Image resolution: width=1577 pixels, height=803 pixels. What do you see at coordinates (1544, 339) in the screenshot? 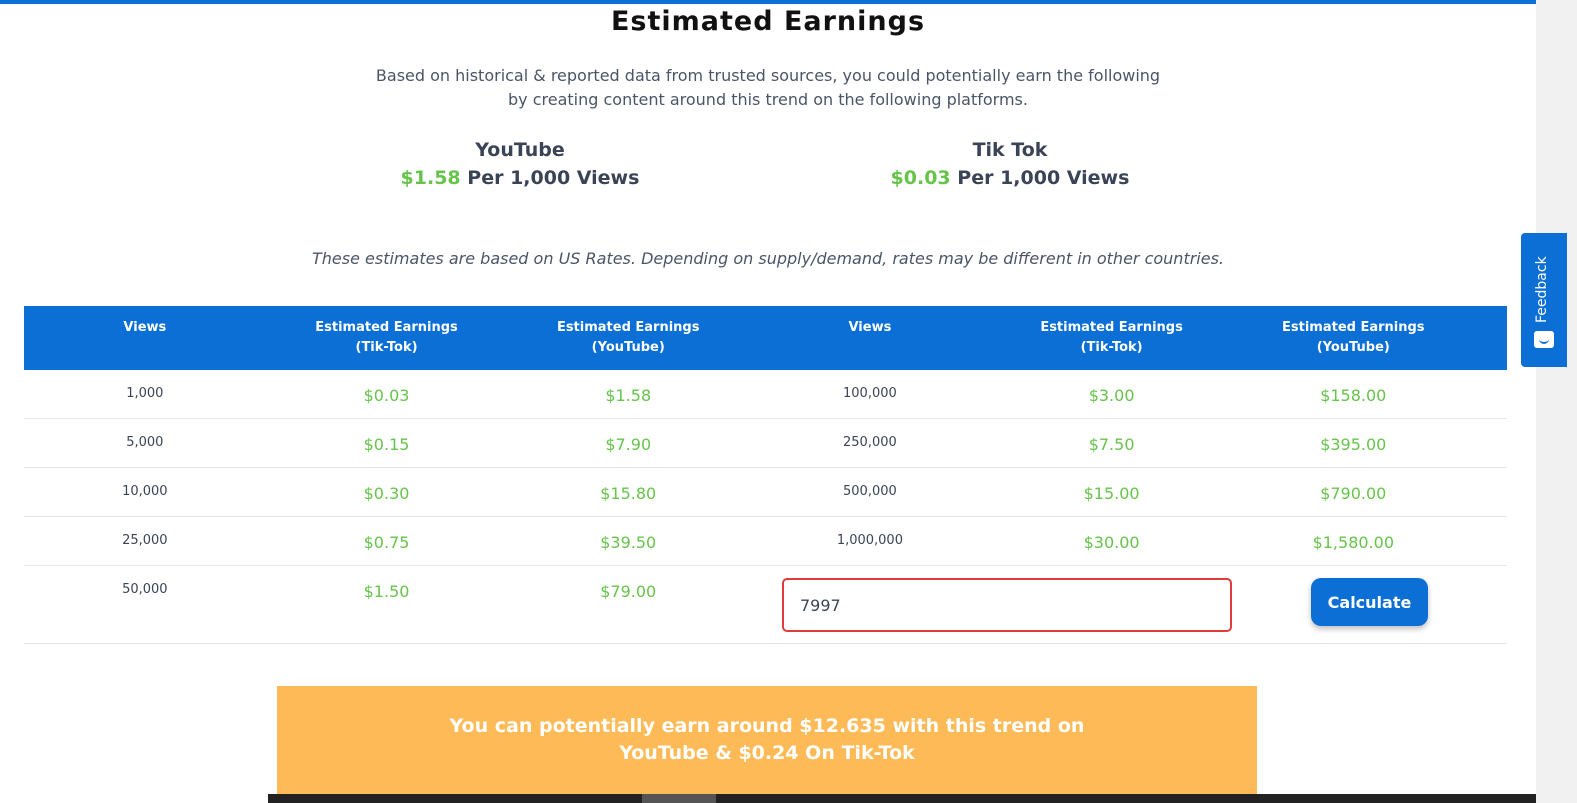
I see `chat-icon` at bounding box center [1544, 339].